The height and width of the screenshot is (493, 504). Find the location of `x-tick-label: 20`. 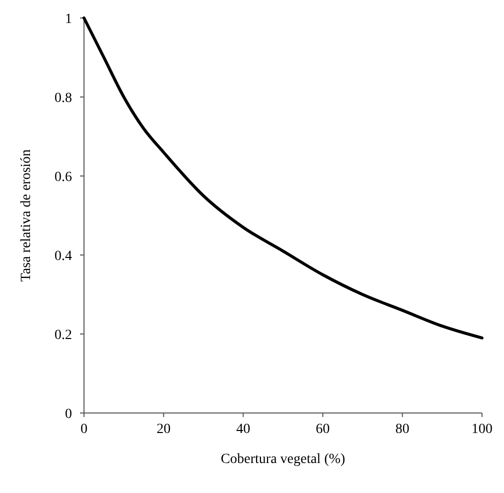

x-tick-label: 20 is located at coordinates (163, 429).